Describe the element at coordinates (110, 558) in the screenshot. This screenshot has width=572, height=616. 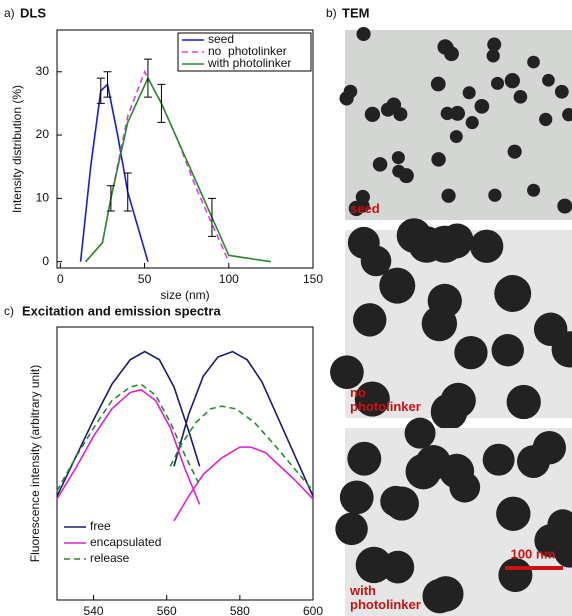
I see `legend-label: release` at that location.